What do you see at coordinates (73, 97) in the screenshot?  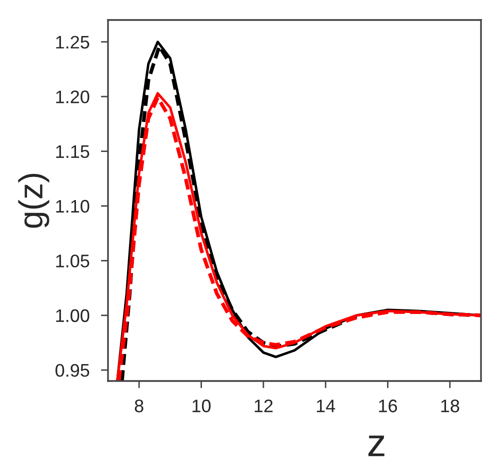 I see `y-tick-label: 1.20` at bounding box center [73, 97].